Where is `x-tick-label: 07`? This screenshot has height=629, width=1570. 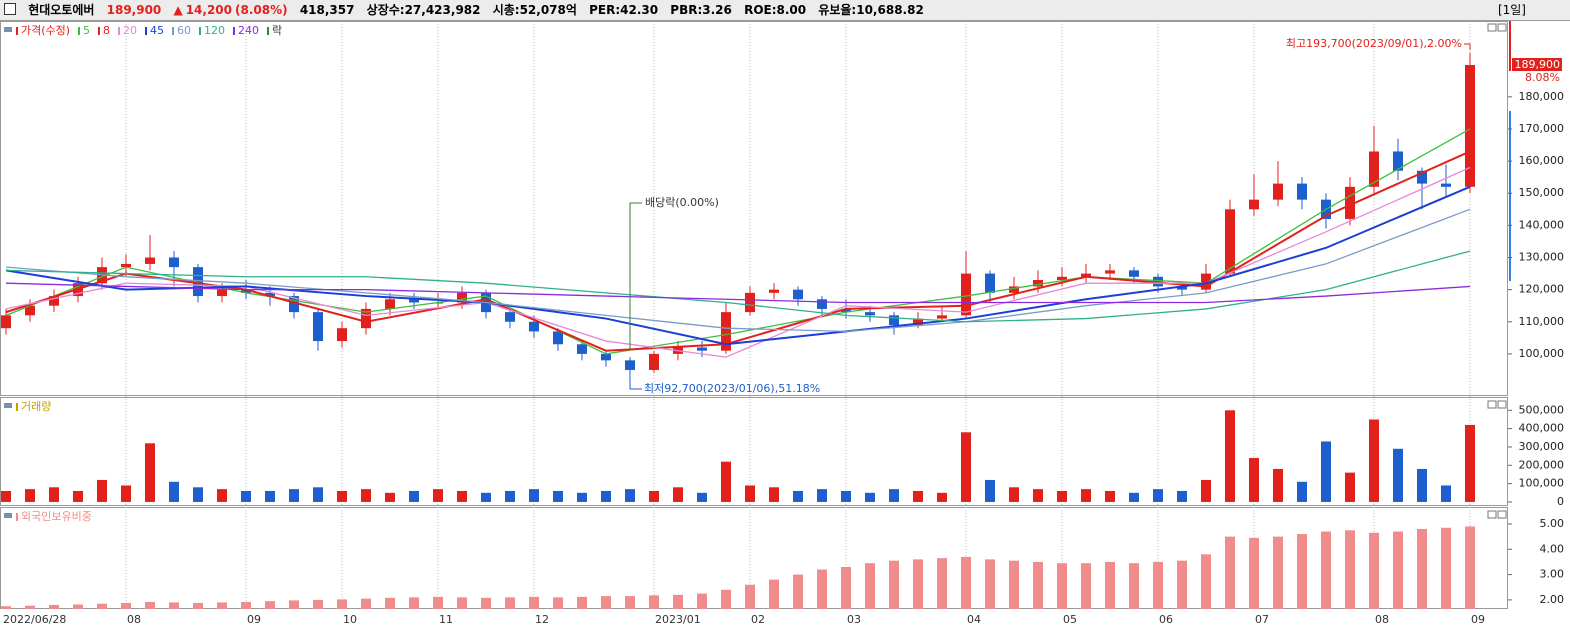
x-tick-label: 07 is located at coordinates (1262, 619).